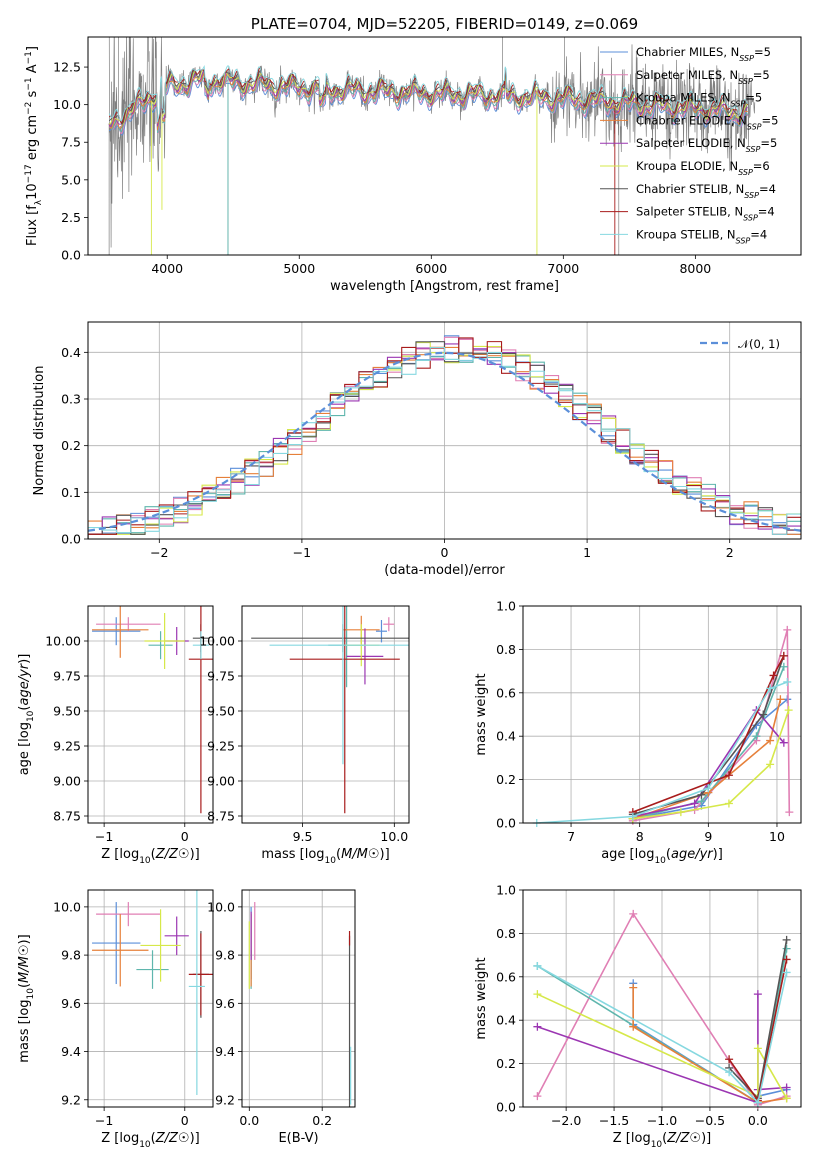 This screenshot has height=1170, width=819. Describe the element at coordinates (730, 552) in the screenshot. I see `x-tick-label: 2` at that location.